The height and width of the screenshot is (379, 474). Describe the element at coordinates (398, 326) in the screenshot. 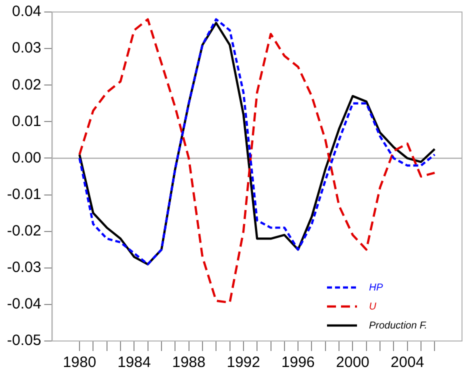

I see `legend-label: Production F.` at that location.